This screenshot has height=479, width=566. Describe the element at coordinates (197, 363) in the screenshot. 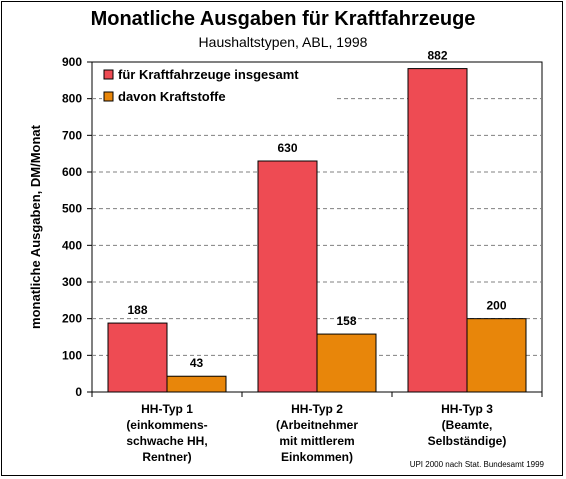

I see `data-label: 43` at that location.